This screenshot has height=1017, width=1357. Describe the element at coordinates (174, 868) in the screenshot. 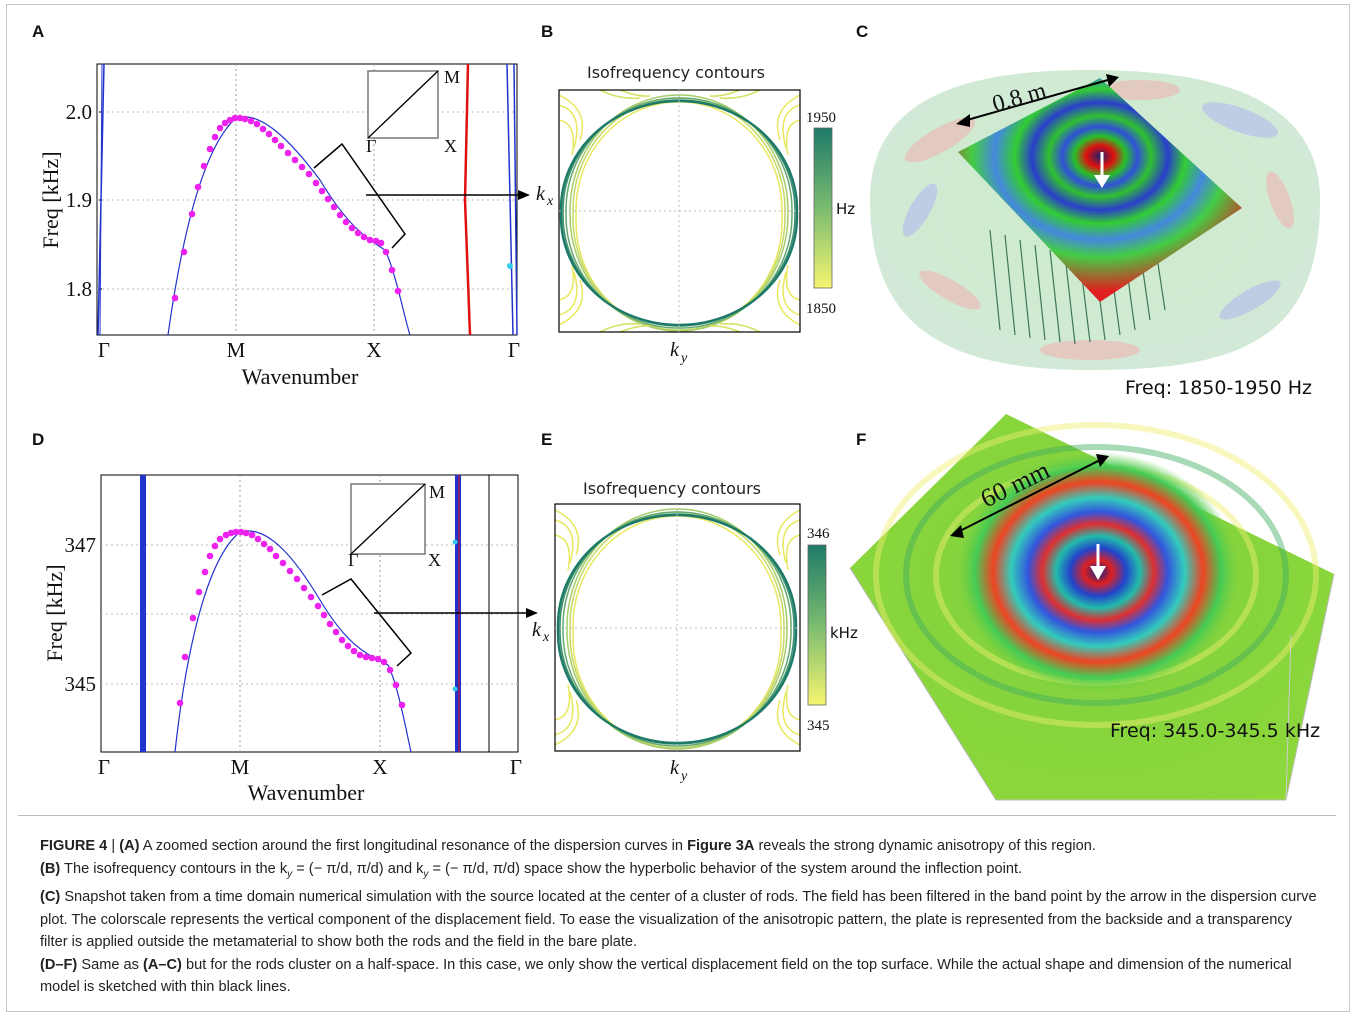

I see `caption-text-b: The isofrequency contours in the k` at that location.